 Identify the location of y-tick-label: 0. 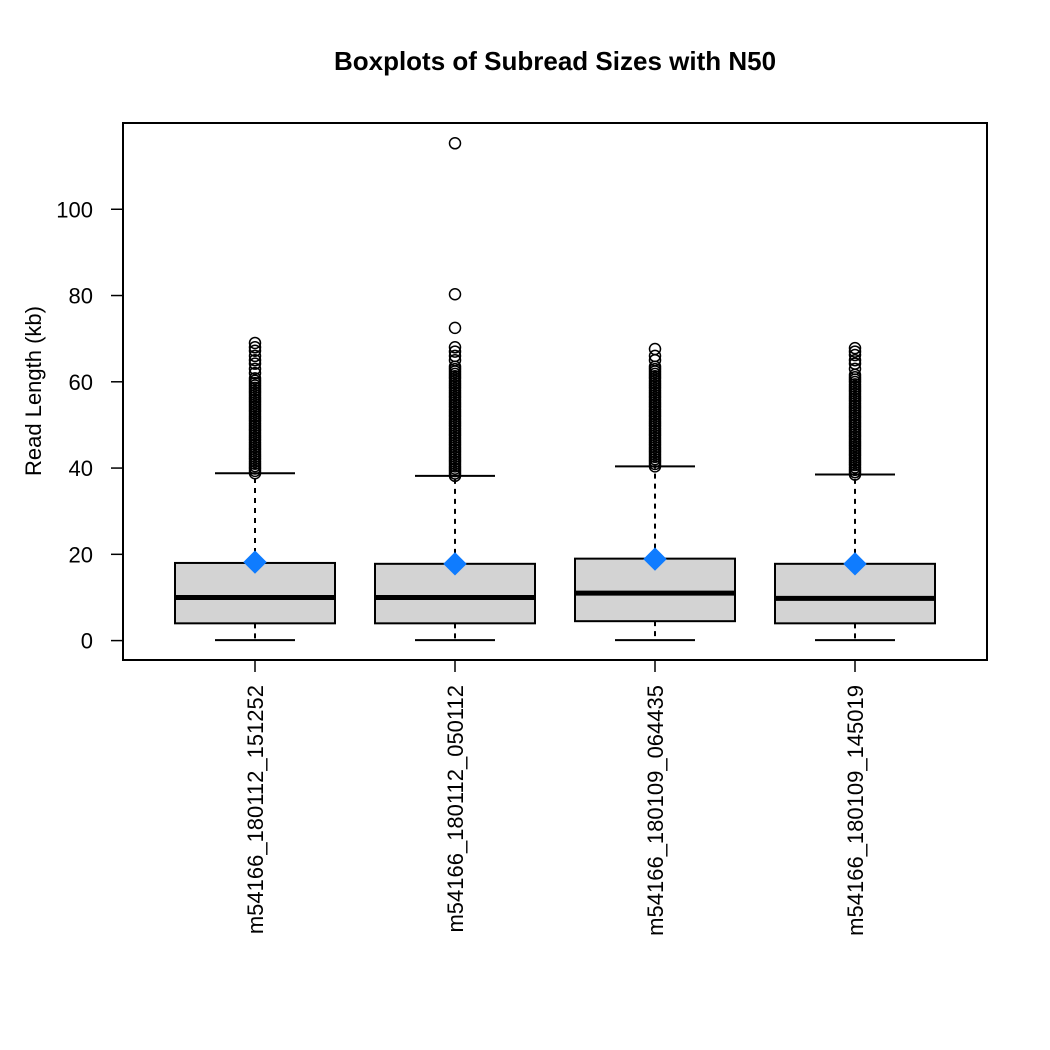
(87, 641).